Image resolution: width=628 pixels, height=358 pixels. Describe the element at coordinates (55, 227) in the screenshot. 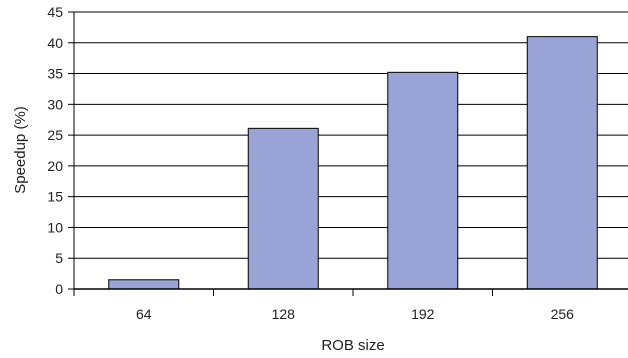

I see `y-tick-label: 10` at that location.